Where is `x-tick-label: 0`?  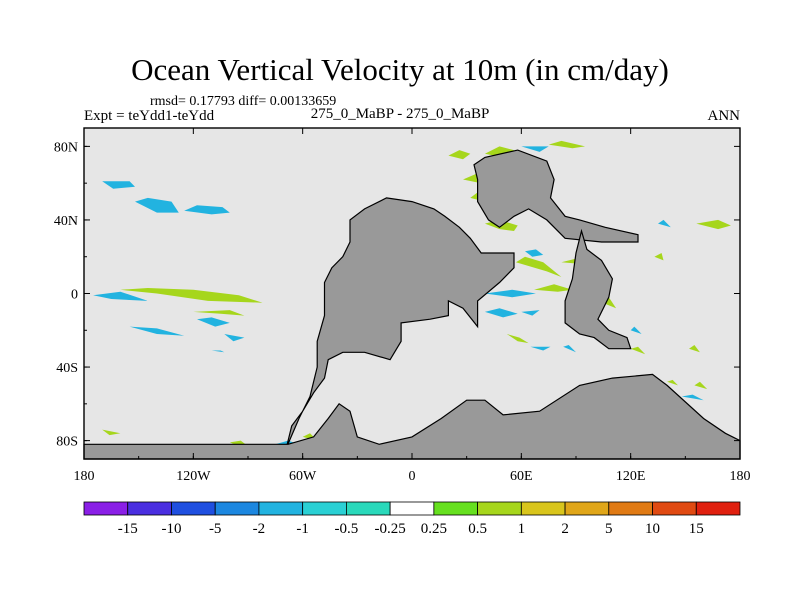
x-tick-label: 0 is located at coordinates (412, 476).